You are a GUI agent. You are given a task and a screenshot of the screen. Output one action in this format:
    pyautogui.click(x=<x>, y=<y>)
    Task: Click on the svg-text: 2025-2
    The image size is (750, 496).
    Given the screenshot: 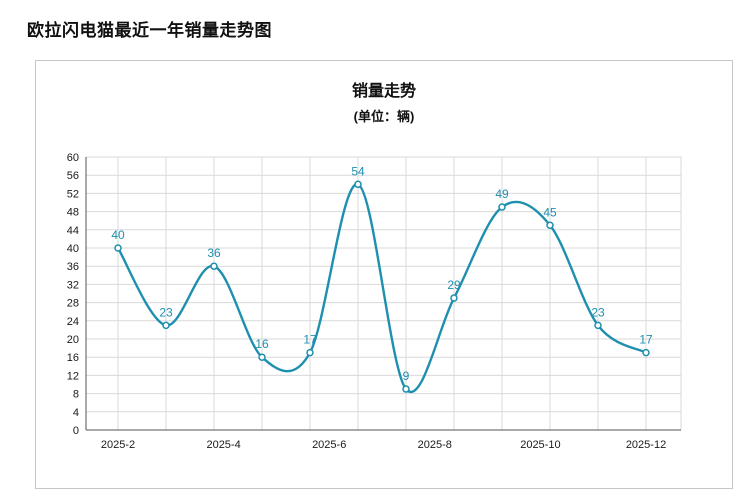 What is the action you would take?
    pyautogui.click(x=118, y=445)
    